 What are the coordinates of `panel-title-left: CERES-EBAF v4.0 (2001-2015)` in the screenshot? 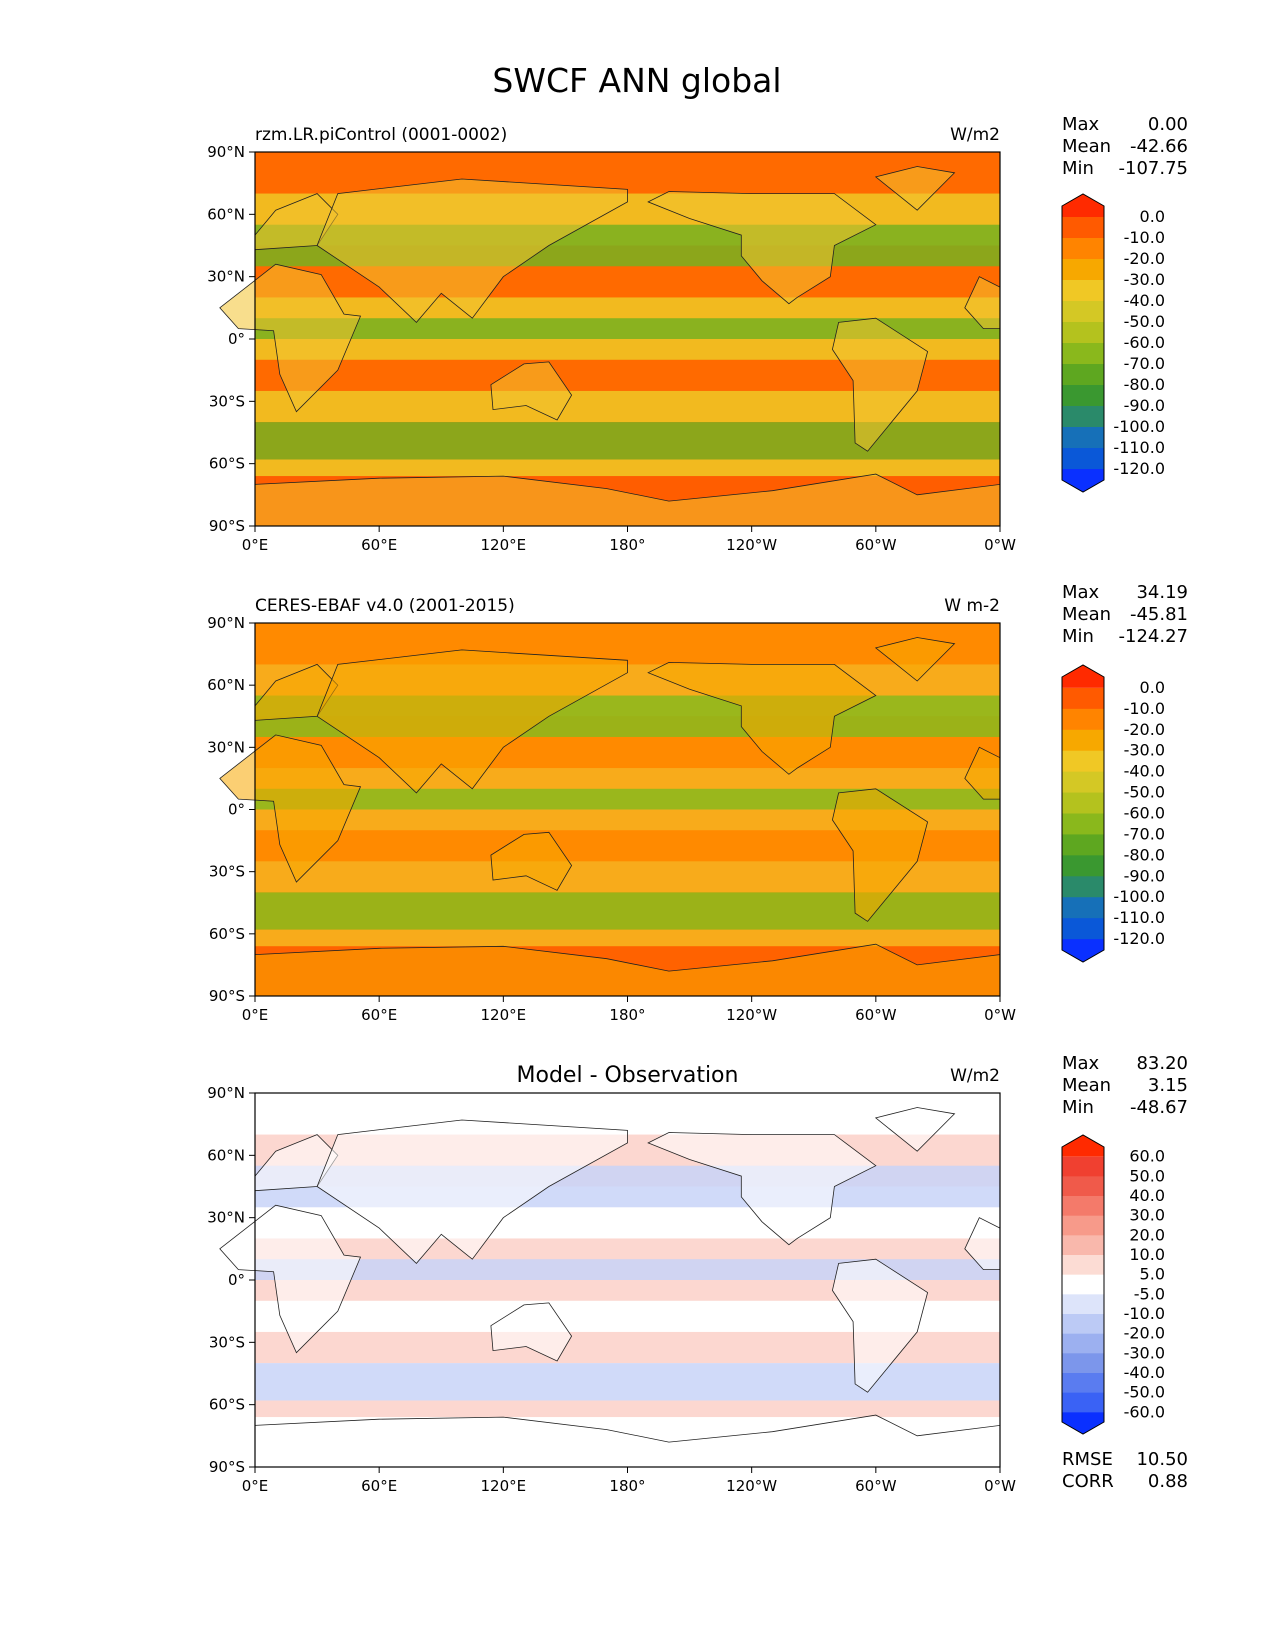 It's located at (385, 606).